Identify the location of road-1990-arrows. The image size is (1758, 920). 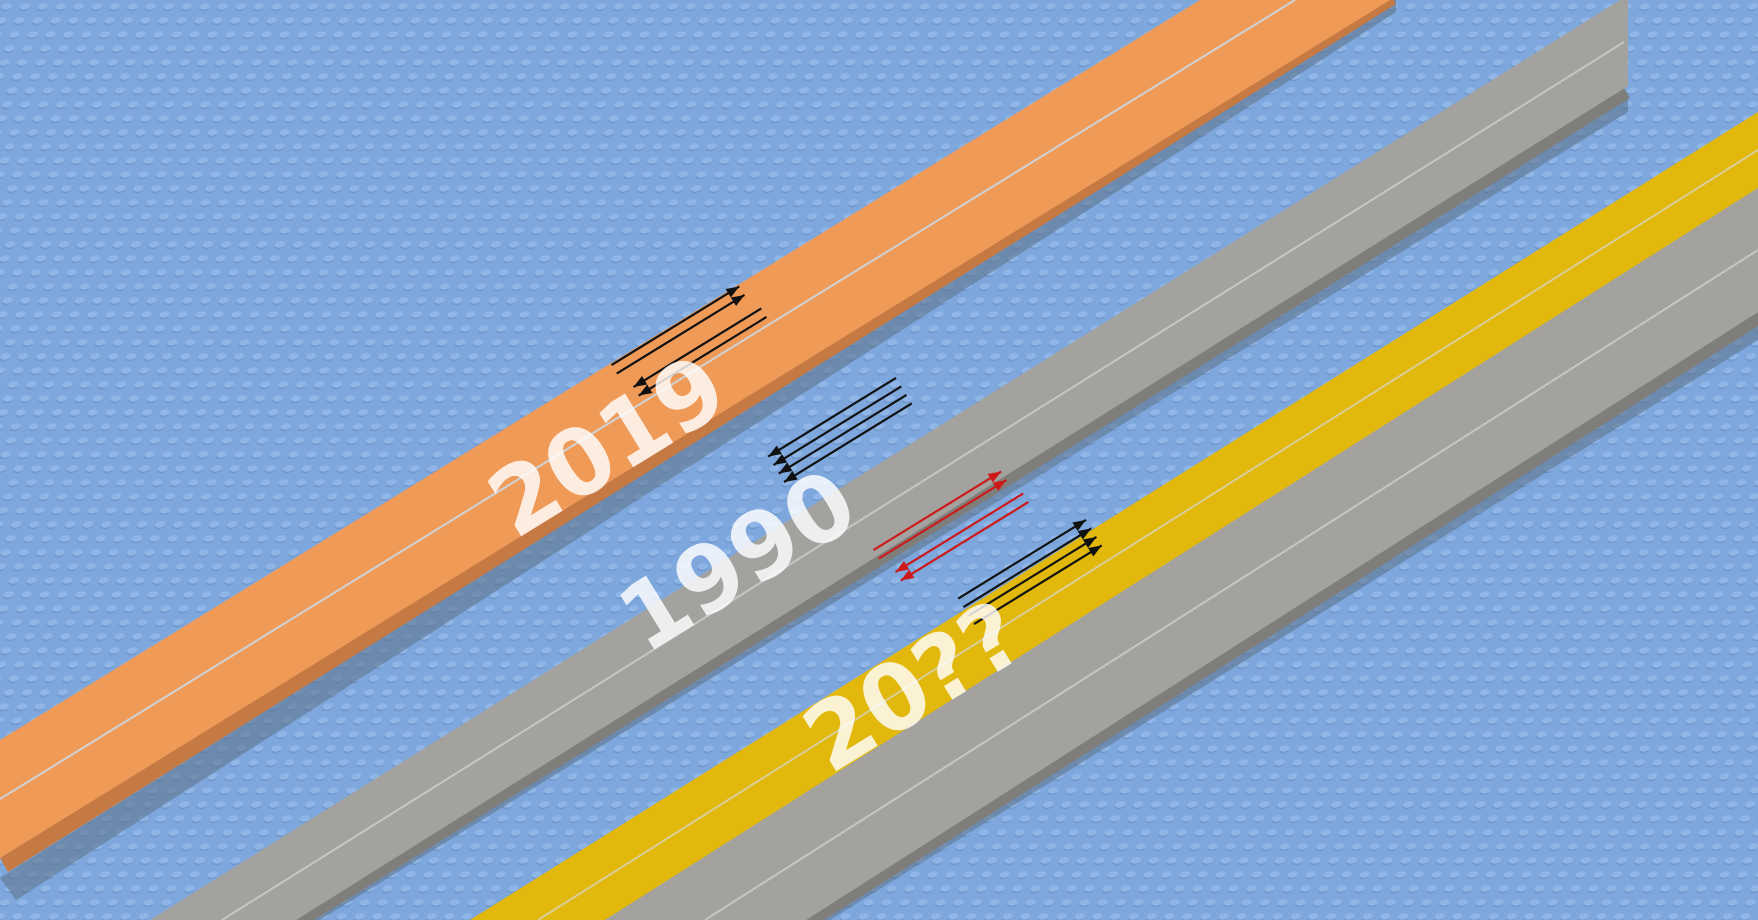
(840, 430).